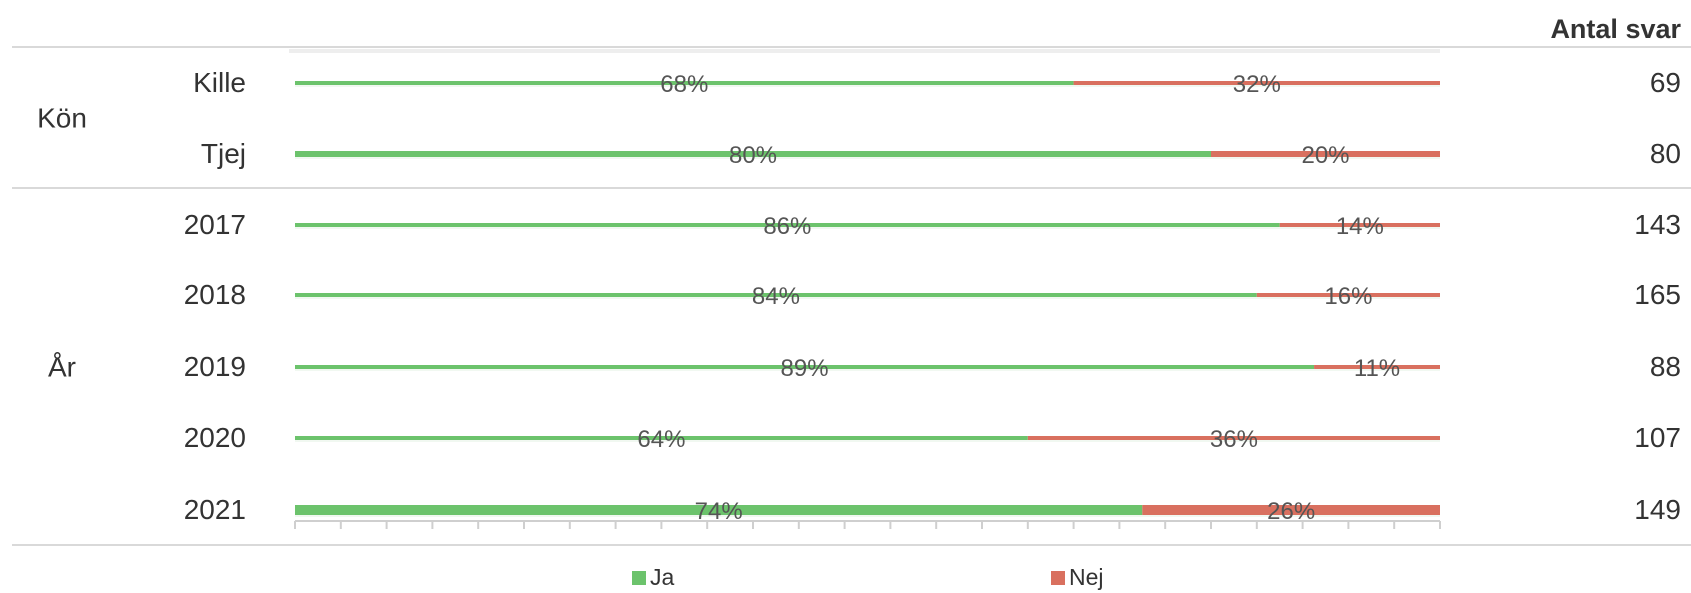 Image resolution: width=1691 pixels, height=593 pixels. I want to click on data-label-nej-kille: 32%, so click(1257, 84).